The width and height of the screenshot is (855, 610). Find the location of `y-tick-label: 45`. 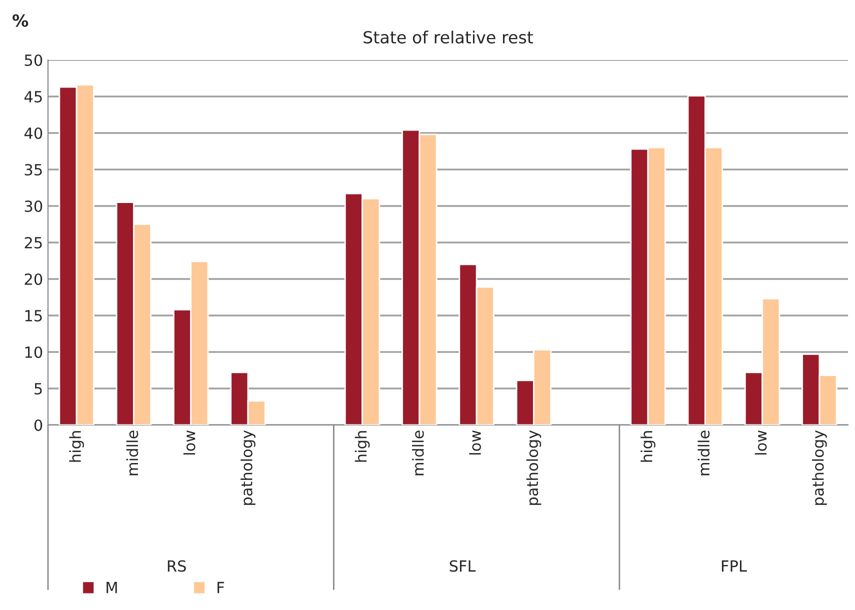

y-tick-label: 45 is located at coordinates (33, 97).